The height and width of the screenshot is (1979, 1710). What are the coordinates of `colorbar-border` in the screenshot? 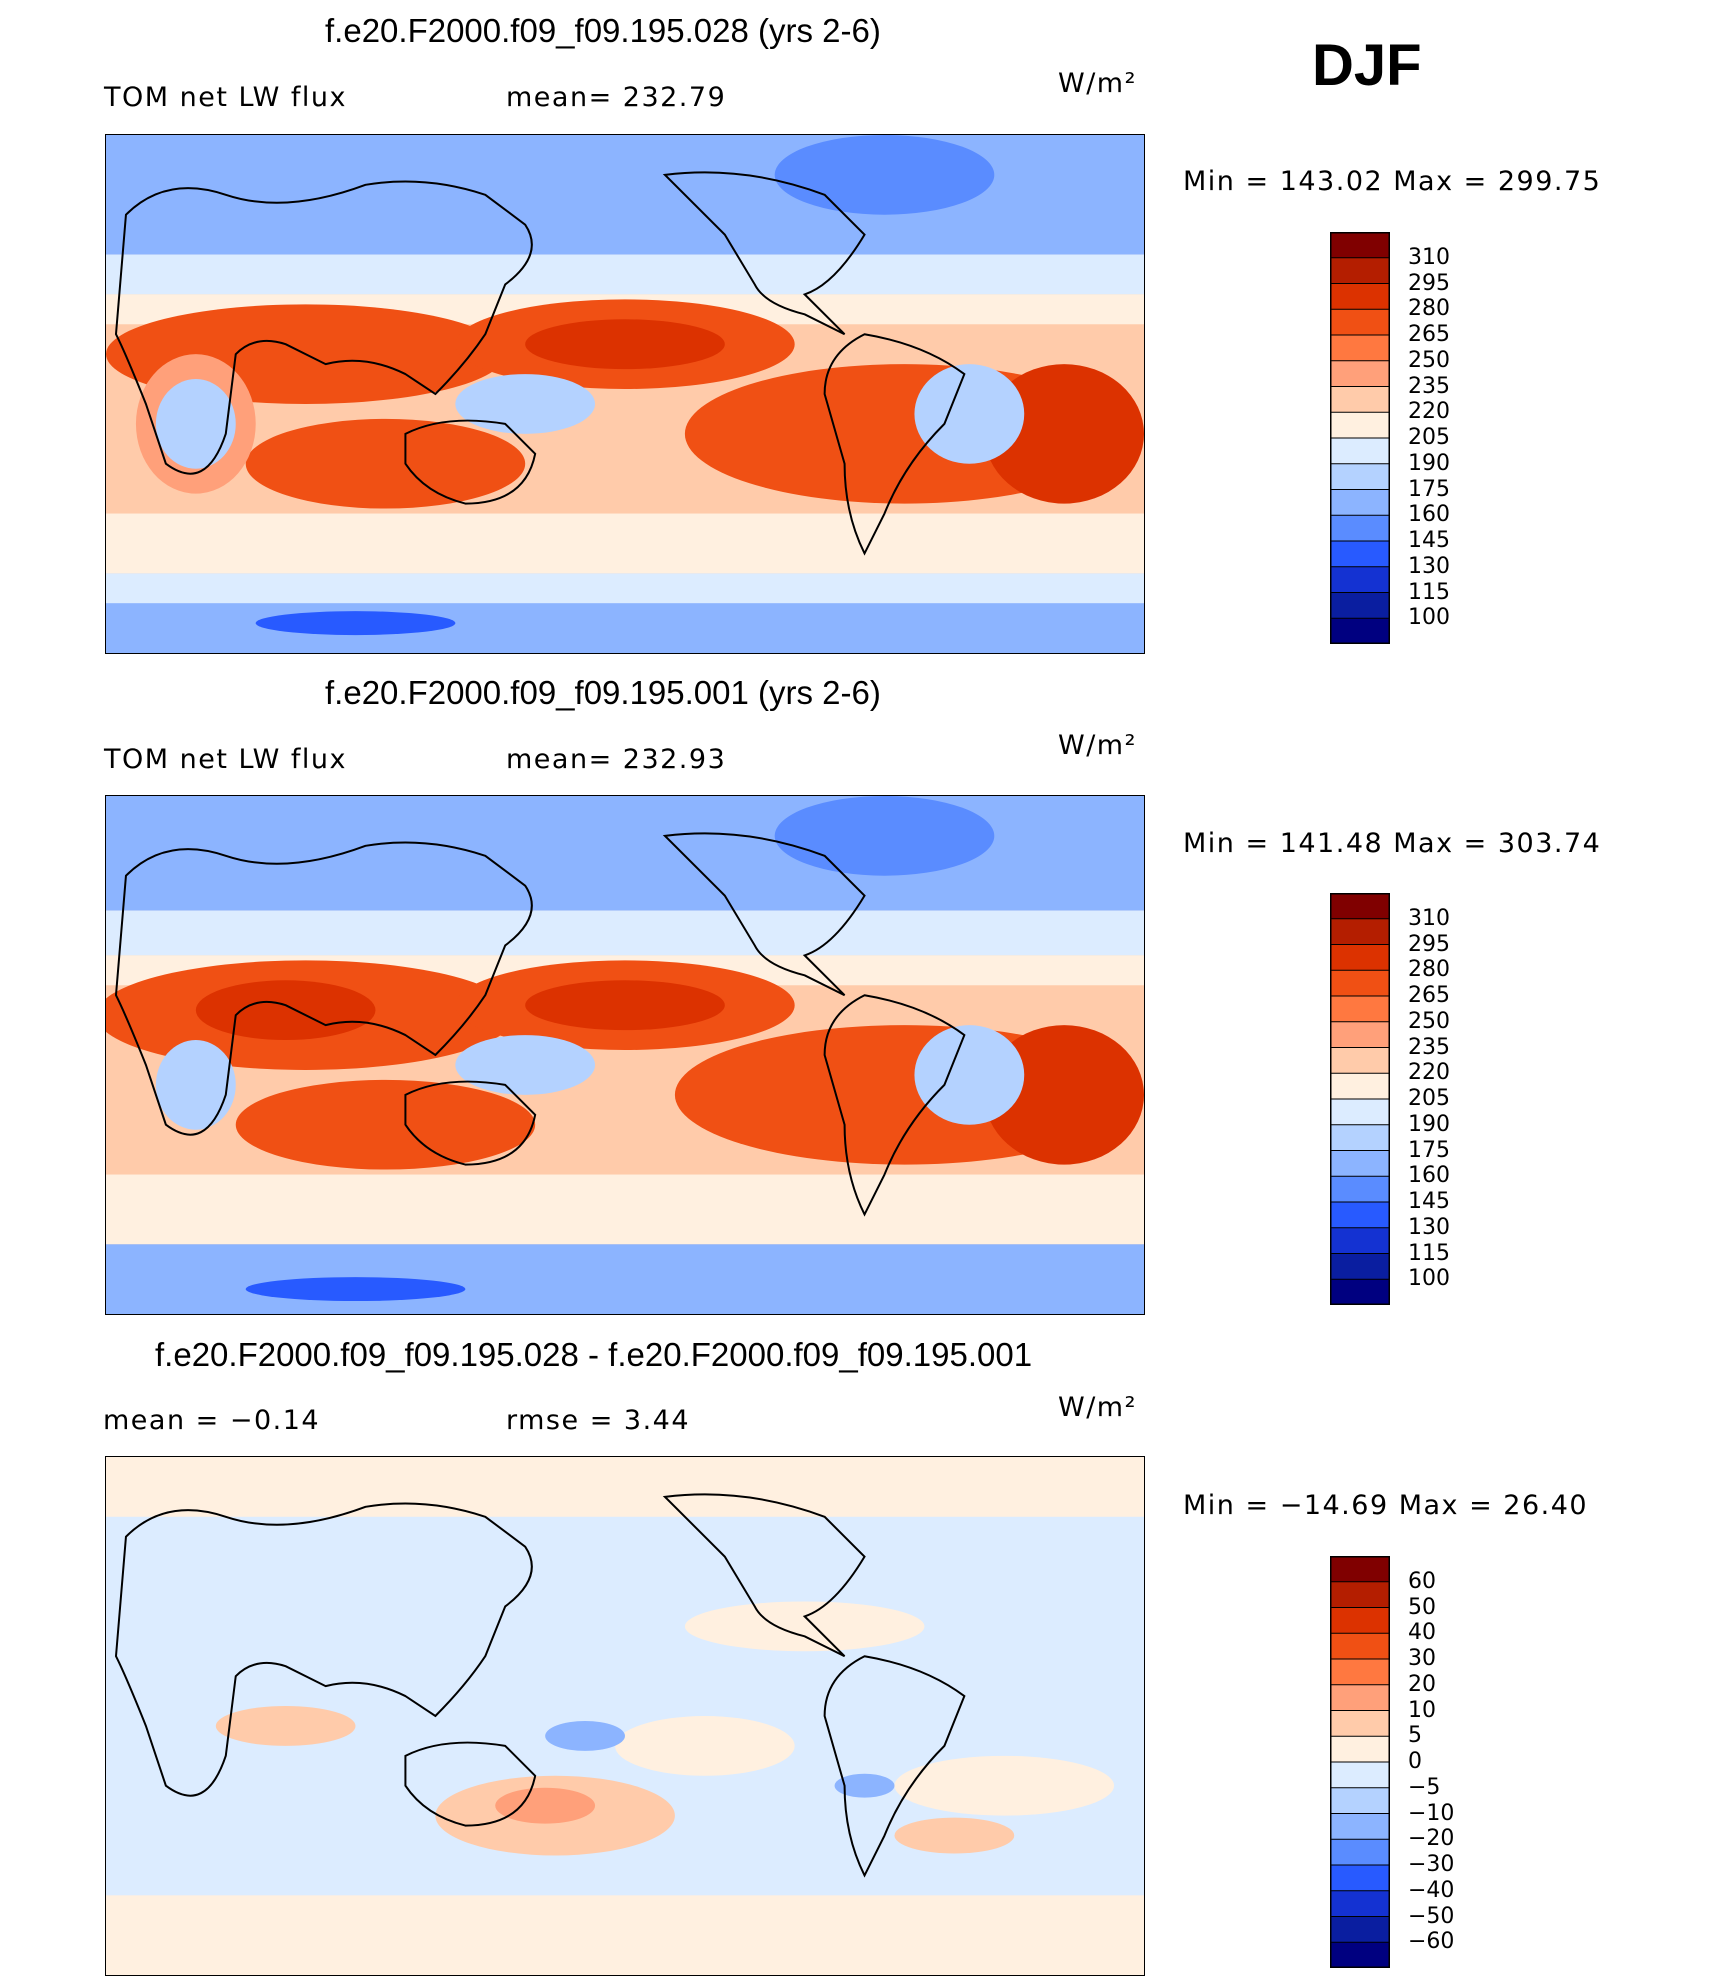 It's located at (1360, 1762).